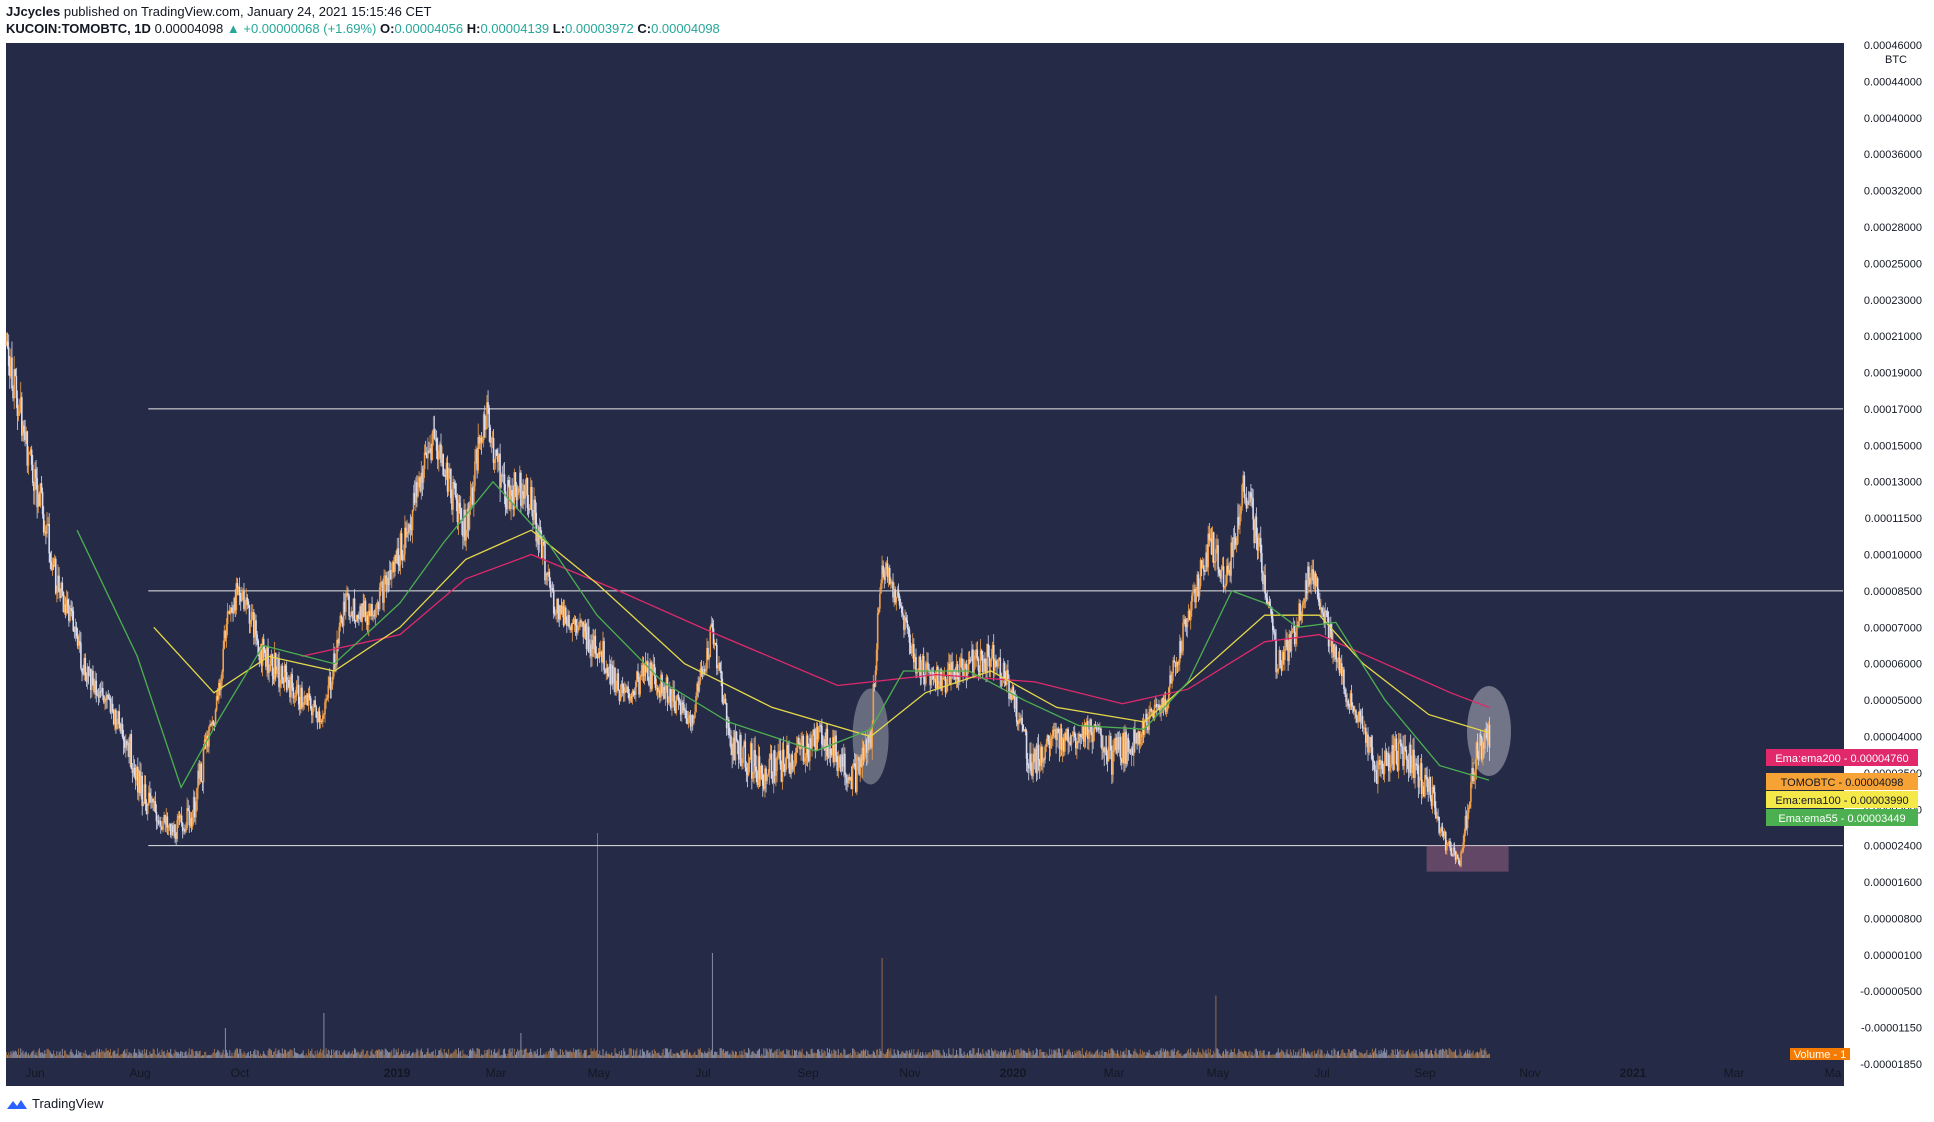  Describe the element at coordinates (68, 1103) in the screenshot. I see `footer-brand: TradingView` at that location.